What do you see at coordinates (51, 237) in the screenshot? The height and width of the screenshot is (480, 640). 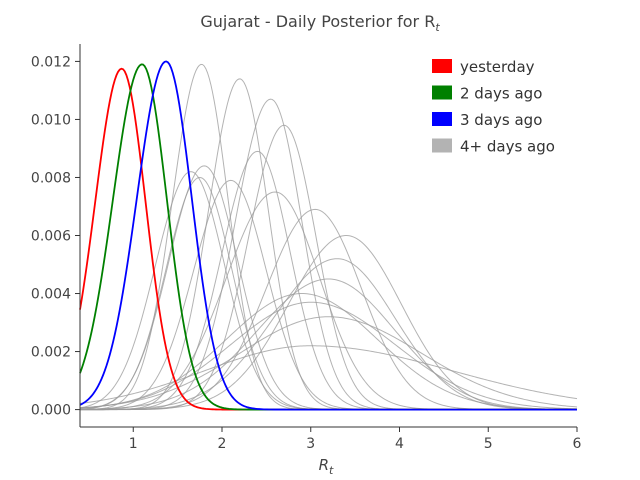 I see `y-tick-label: 0.006` at bounding box center [51, 237].